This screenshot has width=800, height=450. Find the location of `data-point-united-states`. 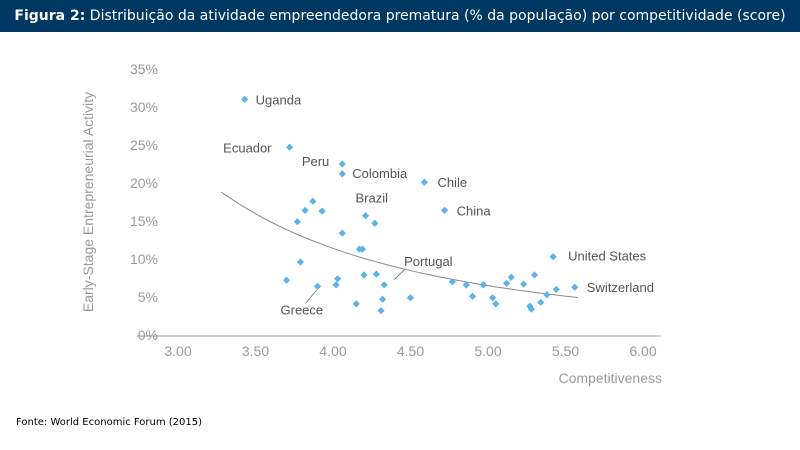

data-point-united-states is located at coordinates (553, 257).